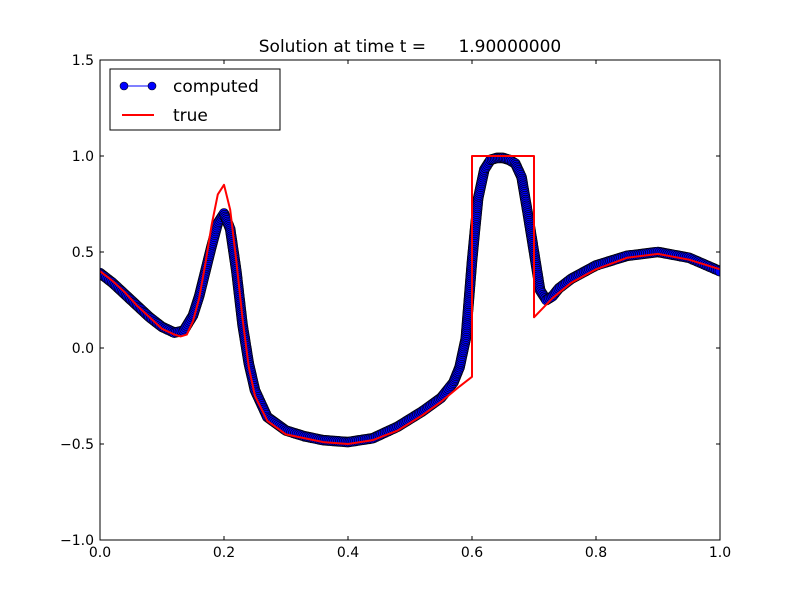  What do you see at coordinates (83, 349) in the screenshot?
I see `y-tick-label: 0.0` at bounding box center [83, 349].